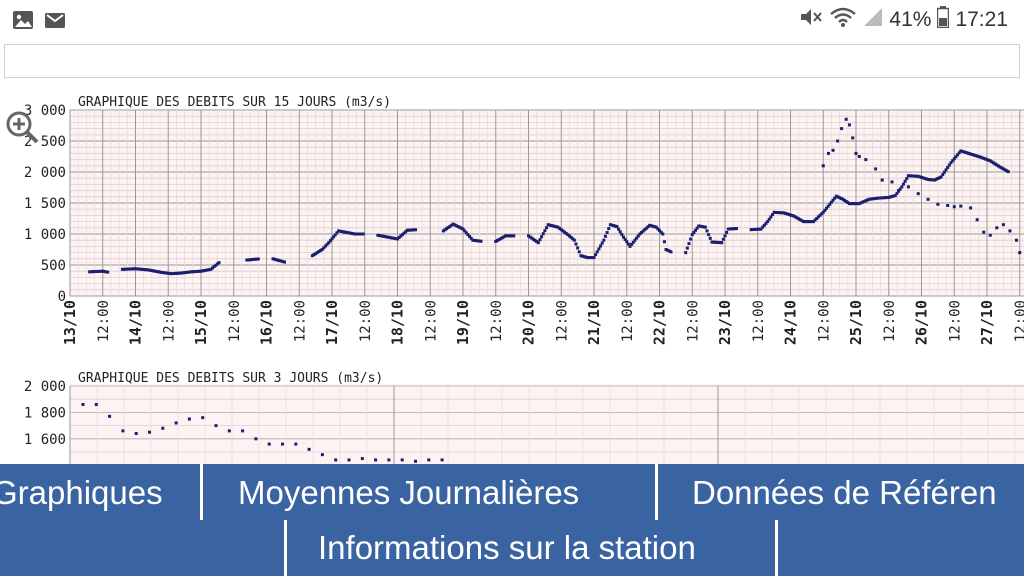 Image resolution: width=1024 pixels, height=576 pixels. Describe the element at coordinates (512, 61) in the screenshot. I see `url-input` at that location.